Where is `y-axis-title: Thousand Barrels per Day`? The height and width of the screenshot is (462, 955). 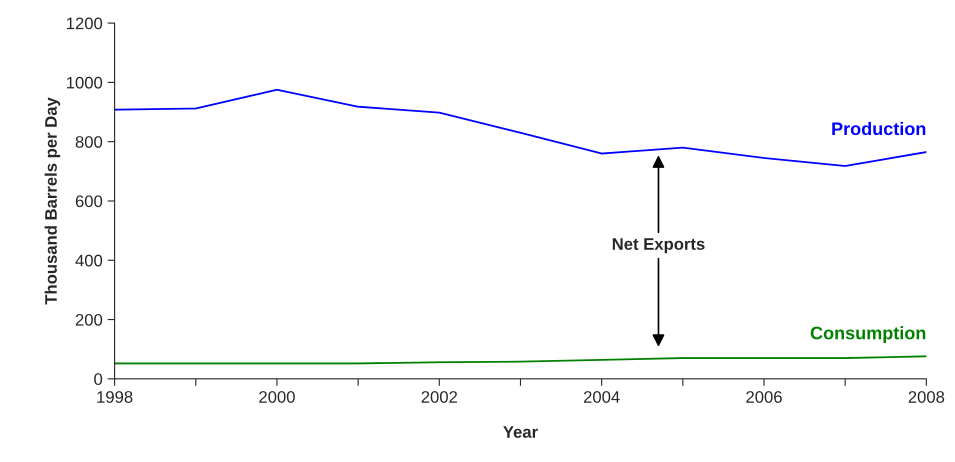 y-axis-title: Thousand Barrels per Day is located at coordinates (52, 201).